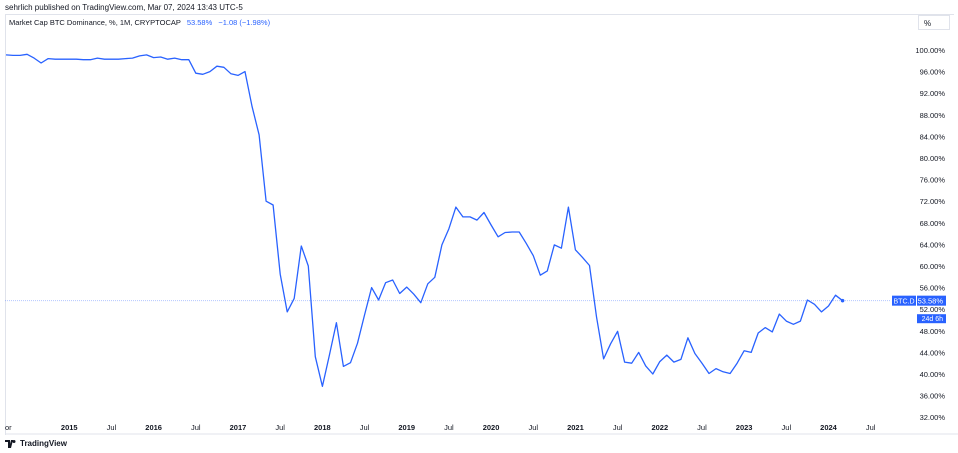 Image resolution: width=958 pixels, height=453 pixels. I want to click on y-tick-label: 40.00%, so click(933, 374).